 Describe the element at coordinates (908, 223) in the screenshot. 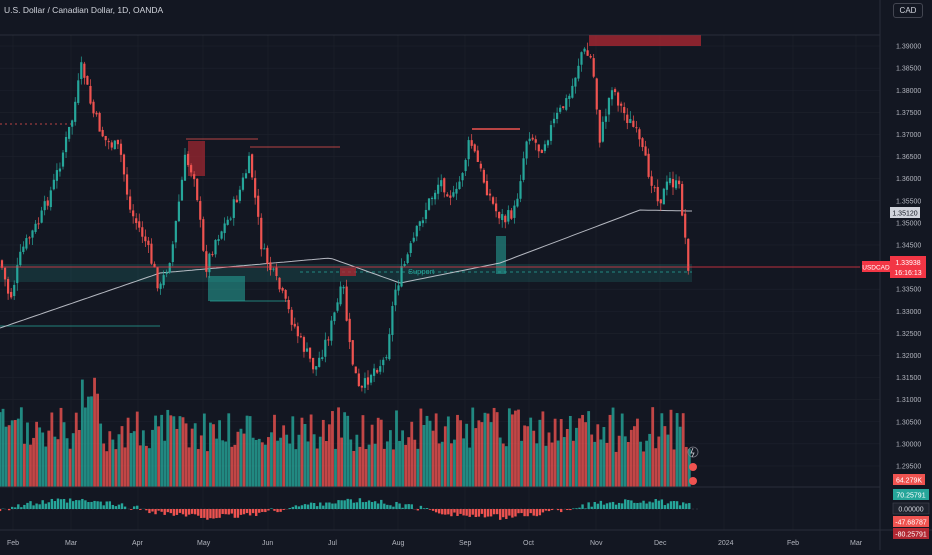

I see `price-axis-label: 1.35000` at that location.